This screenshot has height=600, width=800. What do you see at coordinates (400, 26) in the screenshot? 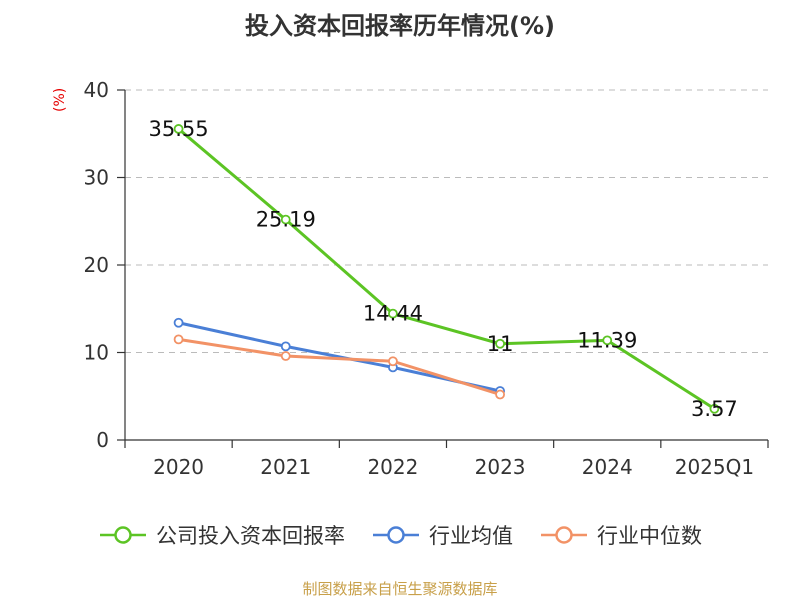
I see `chart-title: 投入资本回报率历年情况(%)` at bounding box center [400, 26].